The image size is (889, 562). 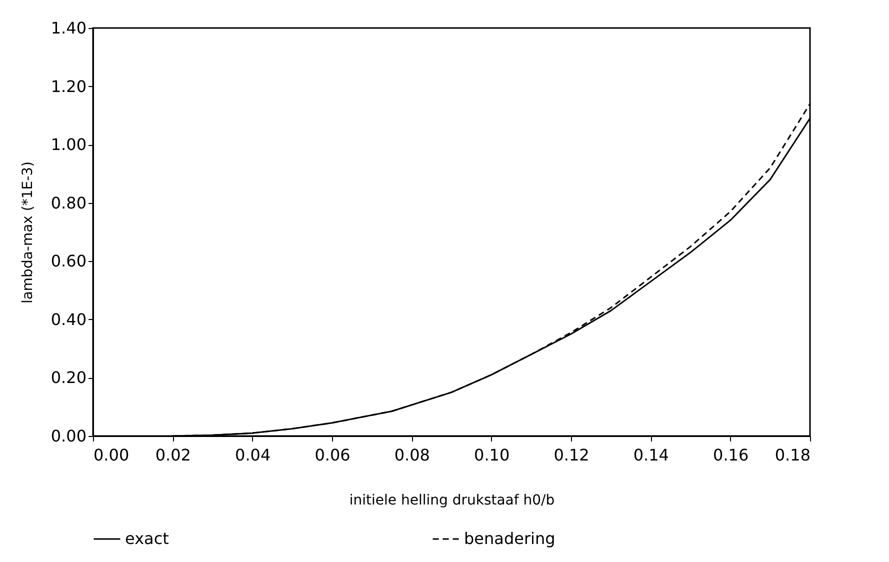 I want to click on y-tick-label: 1.40, so click(x=68, y=28).